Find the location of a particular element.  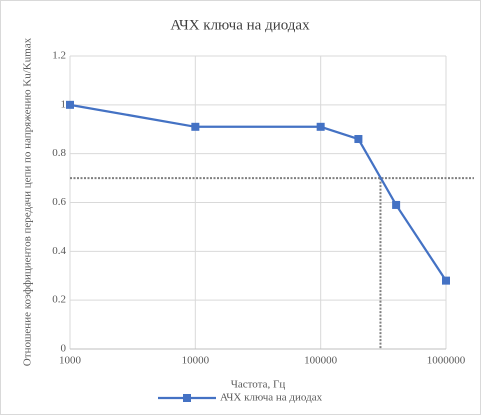

legend-label: АЧХ ключа на диодах is located at coordinates (271, 398).